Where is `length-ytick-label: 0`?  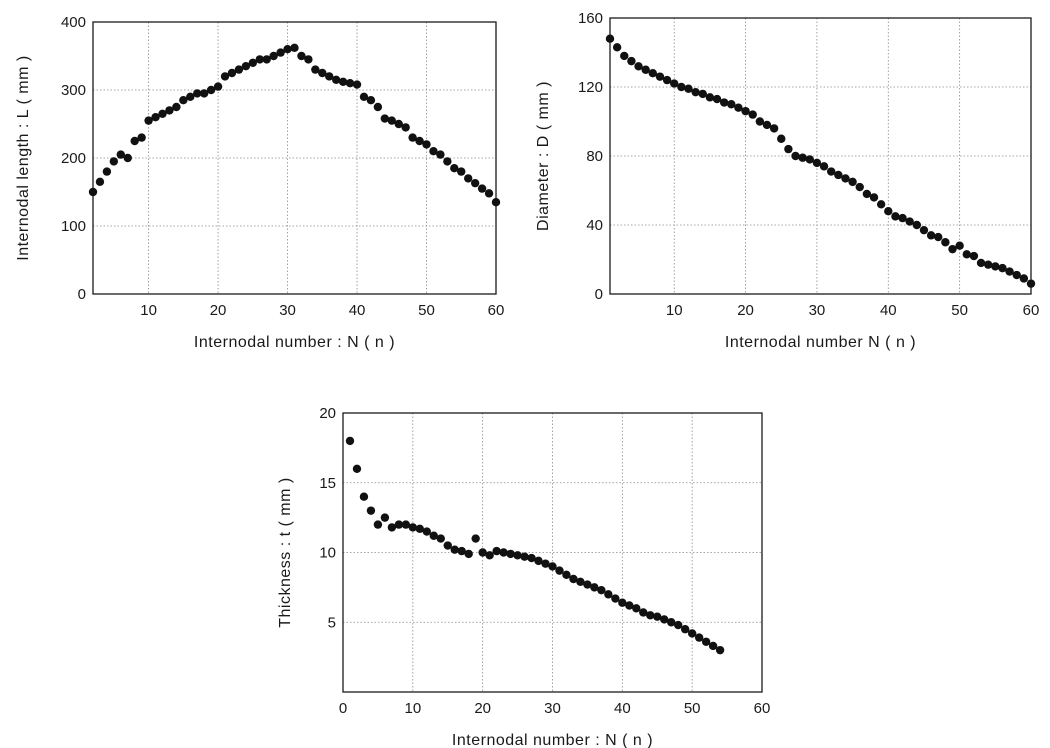
length-ytick-label: 0 is located at coordinates (82, 294).